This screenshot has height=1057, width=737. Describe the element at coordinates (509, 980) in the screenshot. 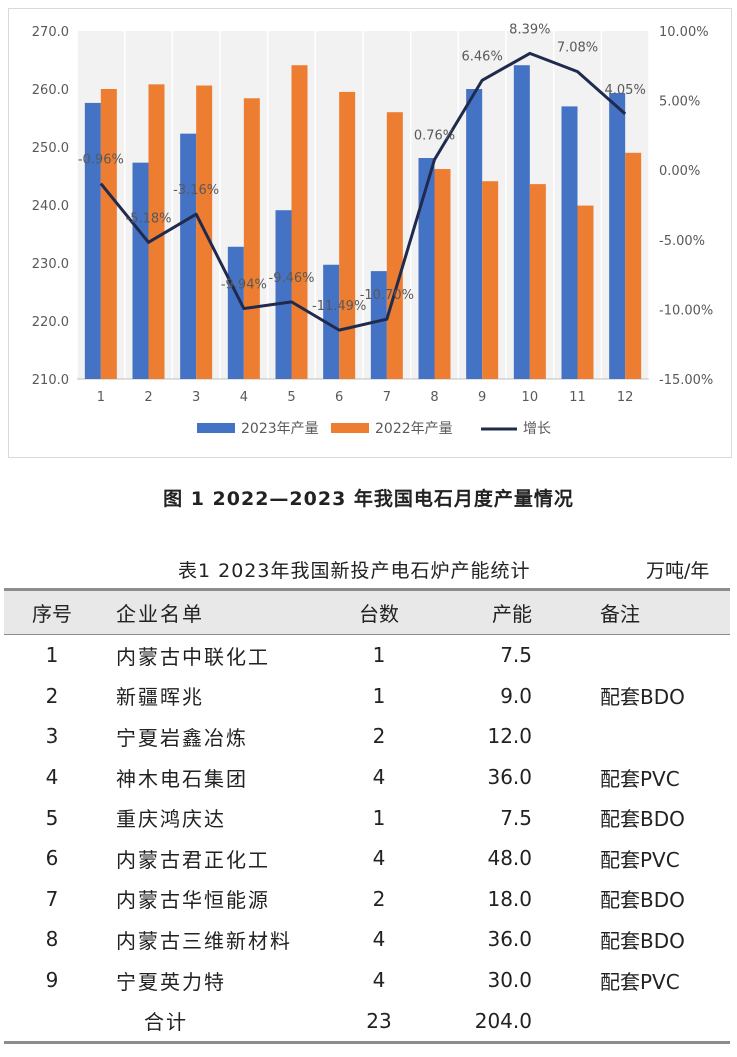

I see `row-capacity: 30.0` at that location.